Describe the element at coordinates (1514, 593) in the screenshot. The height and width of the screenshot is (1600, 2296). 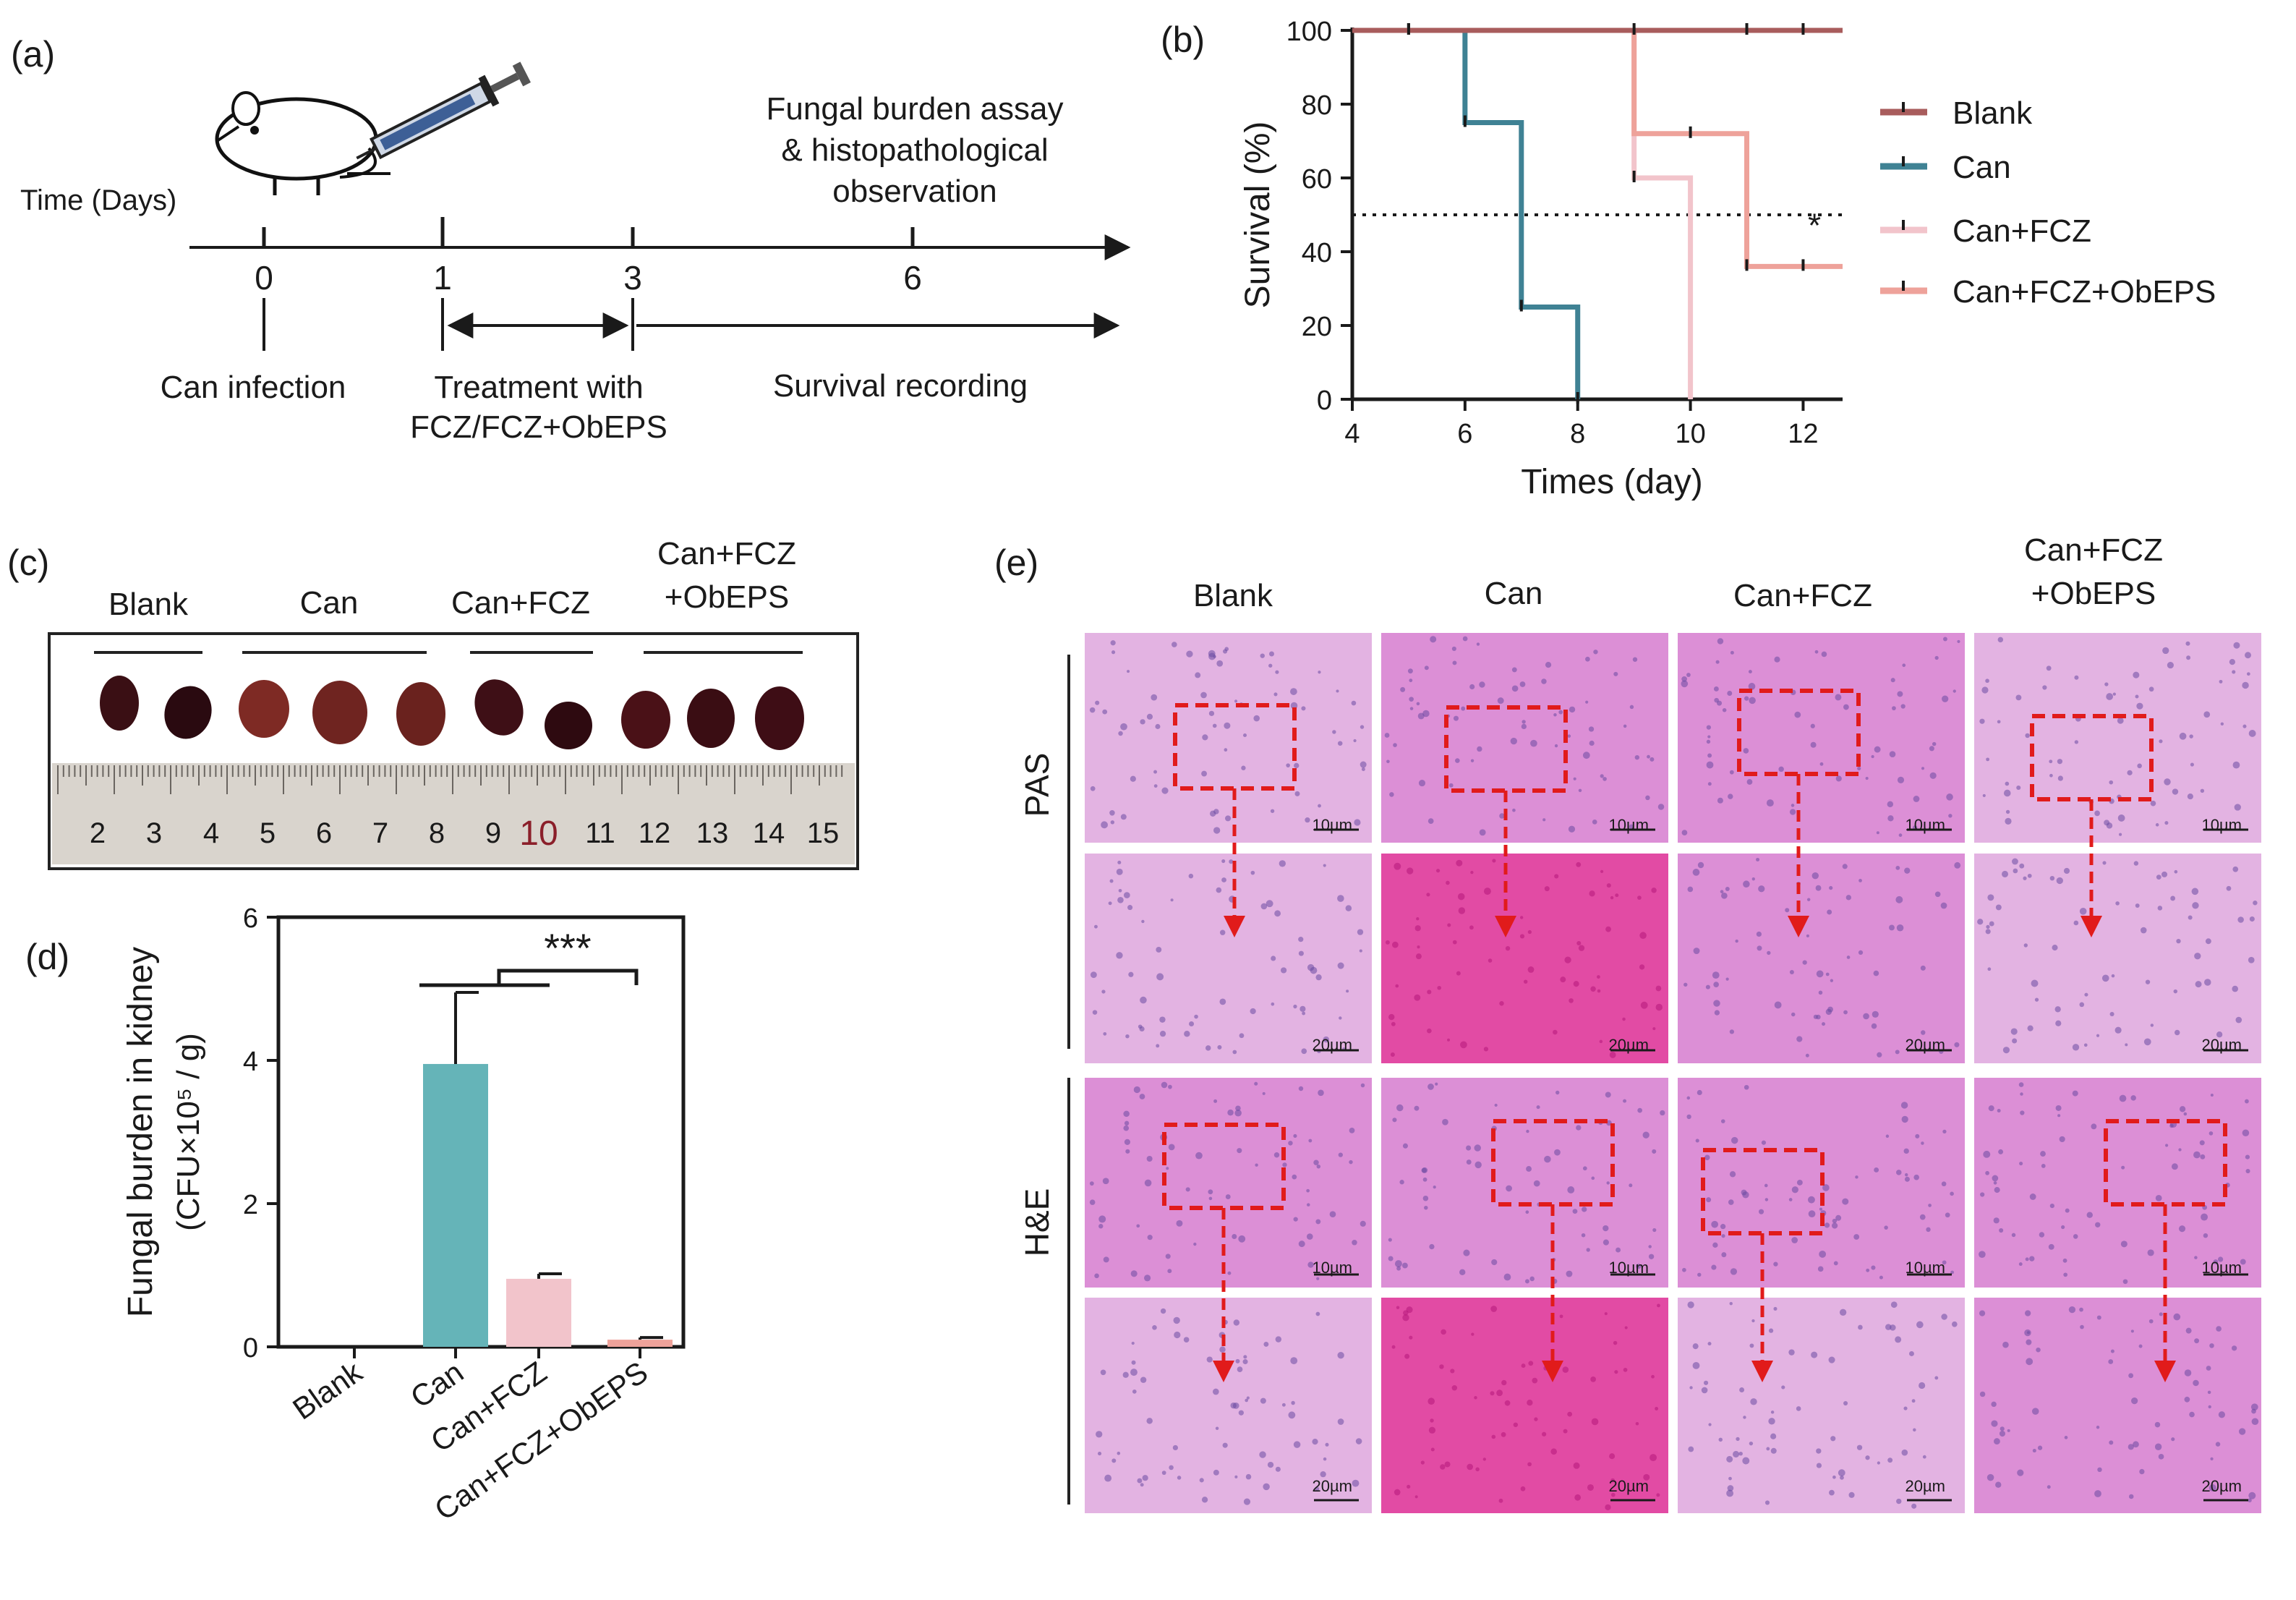
I see `column-label-can: Can` at that location.